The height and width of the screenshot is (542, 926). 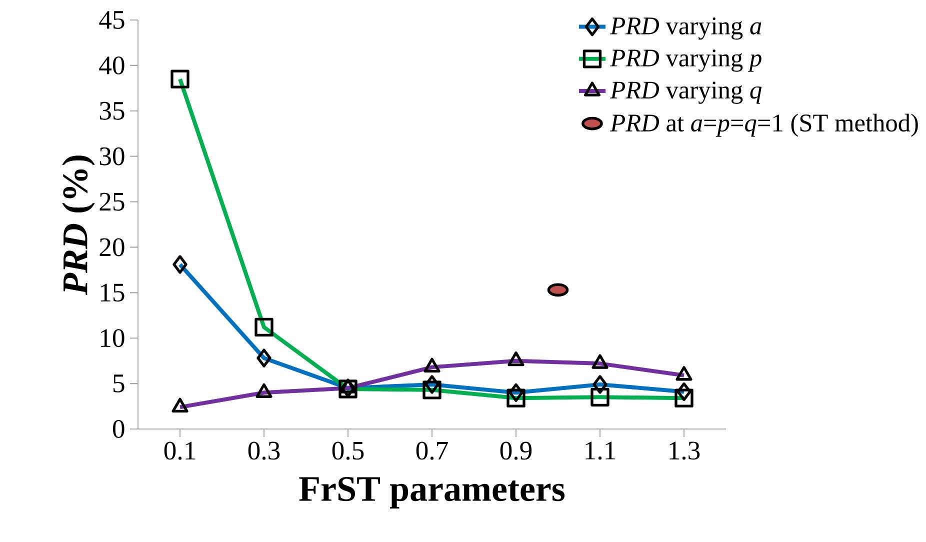 I want to click on y-tick-label: 0, so click(x=118, y=429).